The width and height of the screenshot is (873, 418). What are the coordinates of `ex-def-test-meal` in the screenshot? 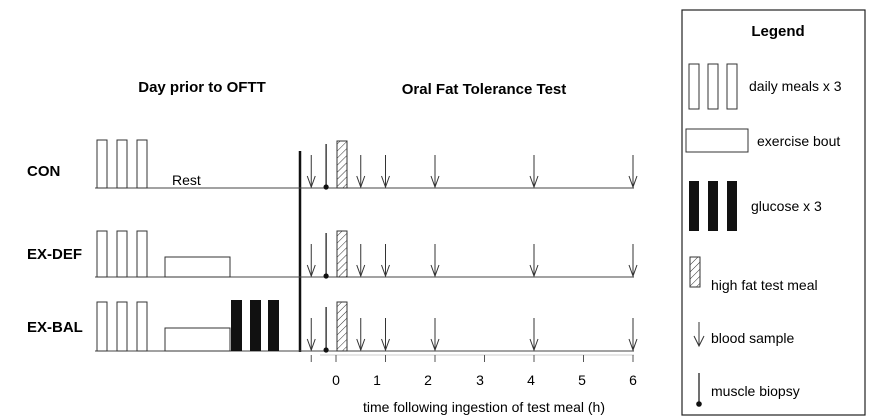 It's located at (342, 254).